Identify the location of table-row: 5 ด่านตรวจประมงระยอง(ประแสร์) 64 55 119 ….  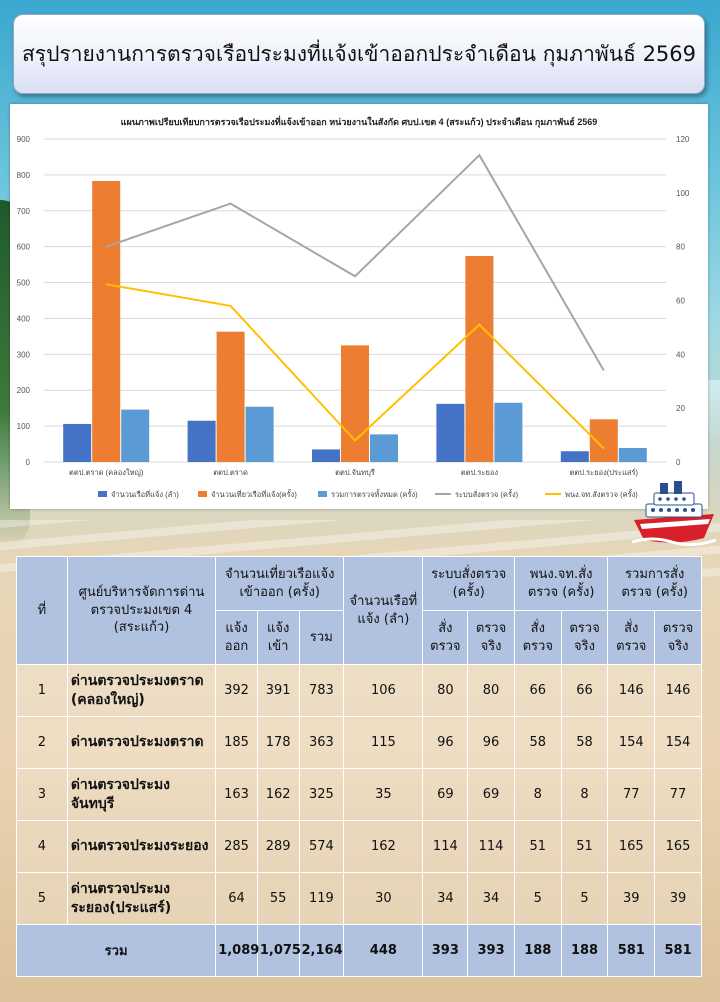
(359, 898).